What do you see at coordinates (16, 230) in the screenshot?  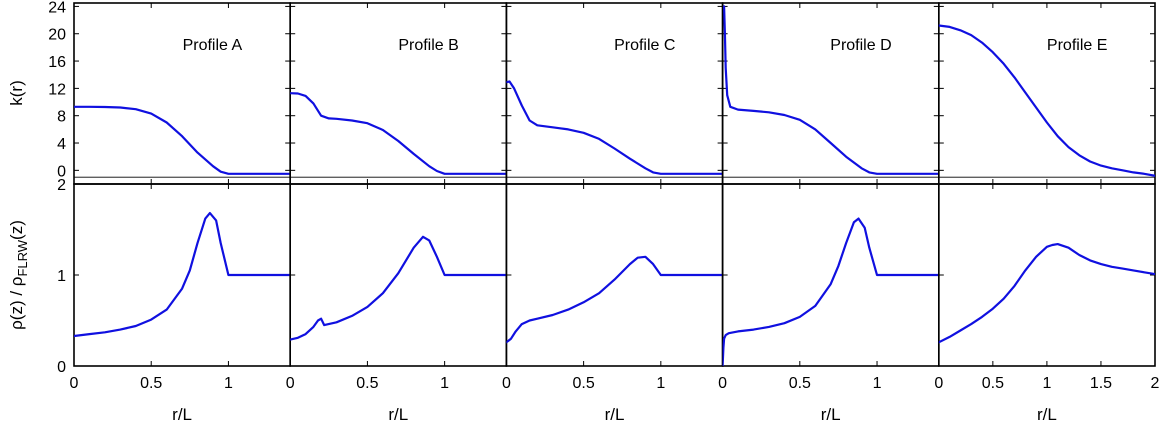 I see `rho-axis-label-tail: (z)` at bounding box center [16, 230].